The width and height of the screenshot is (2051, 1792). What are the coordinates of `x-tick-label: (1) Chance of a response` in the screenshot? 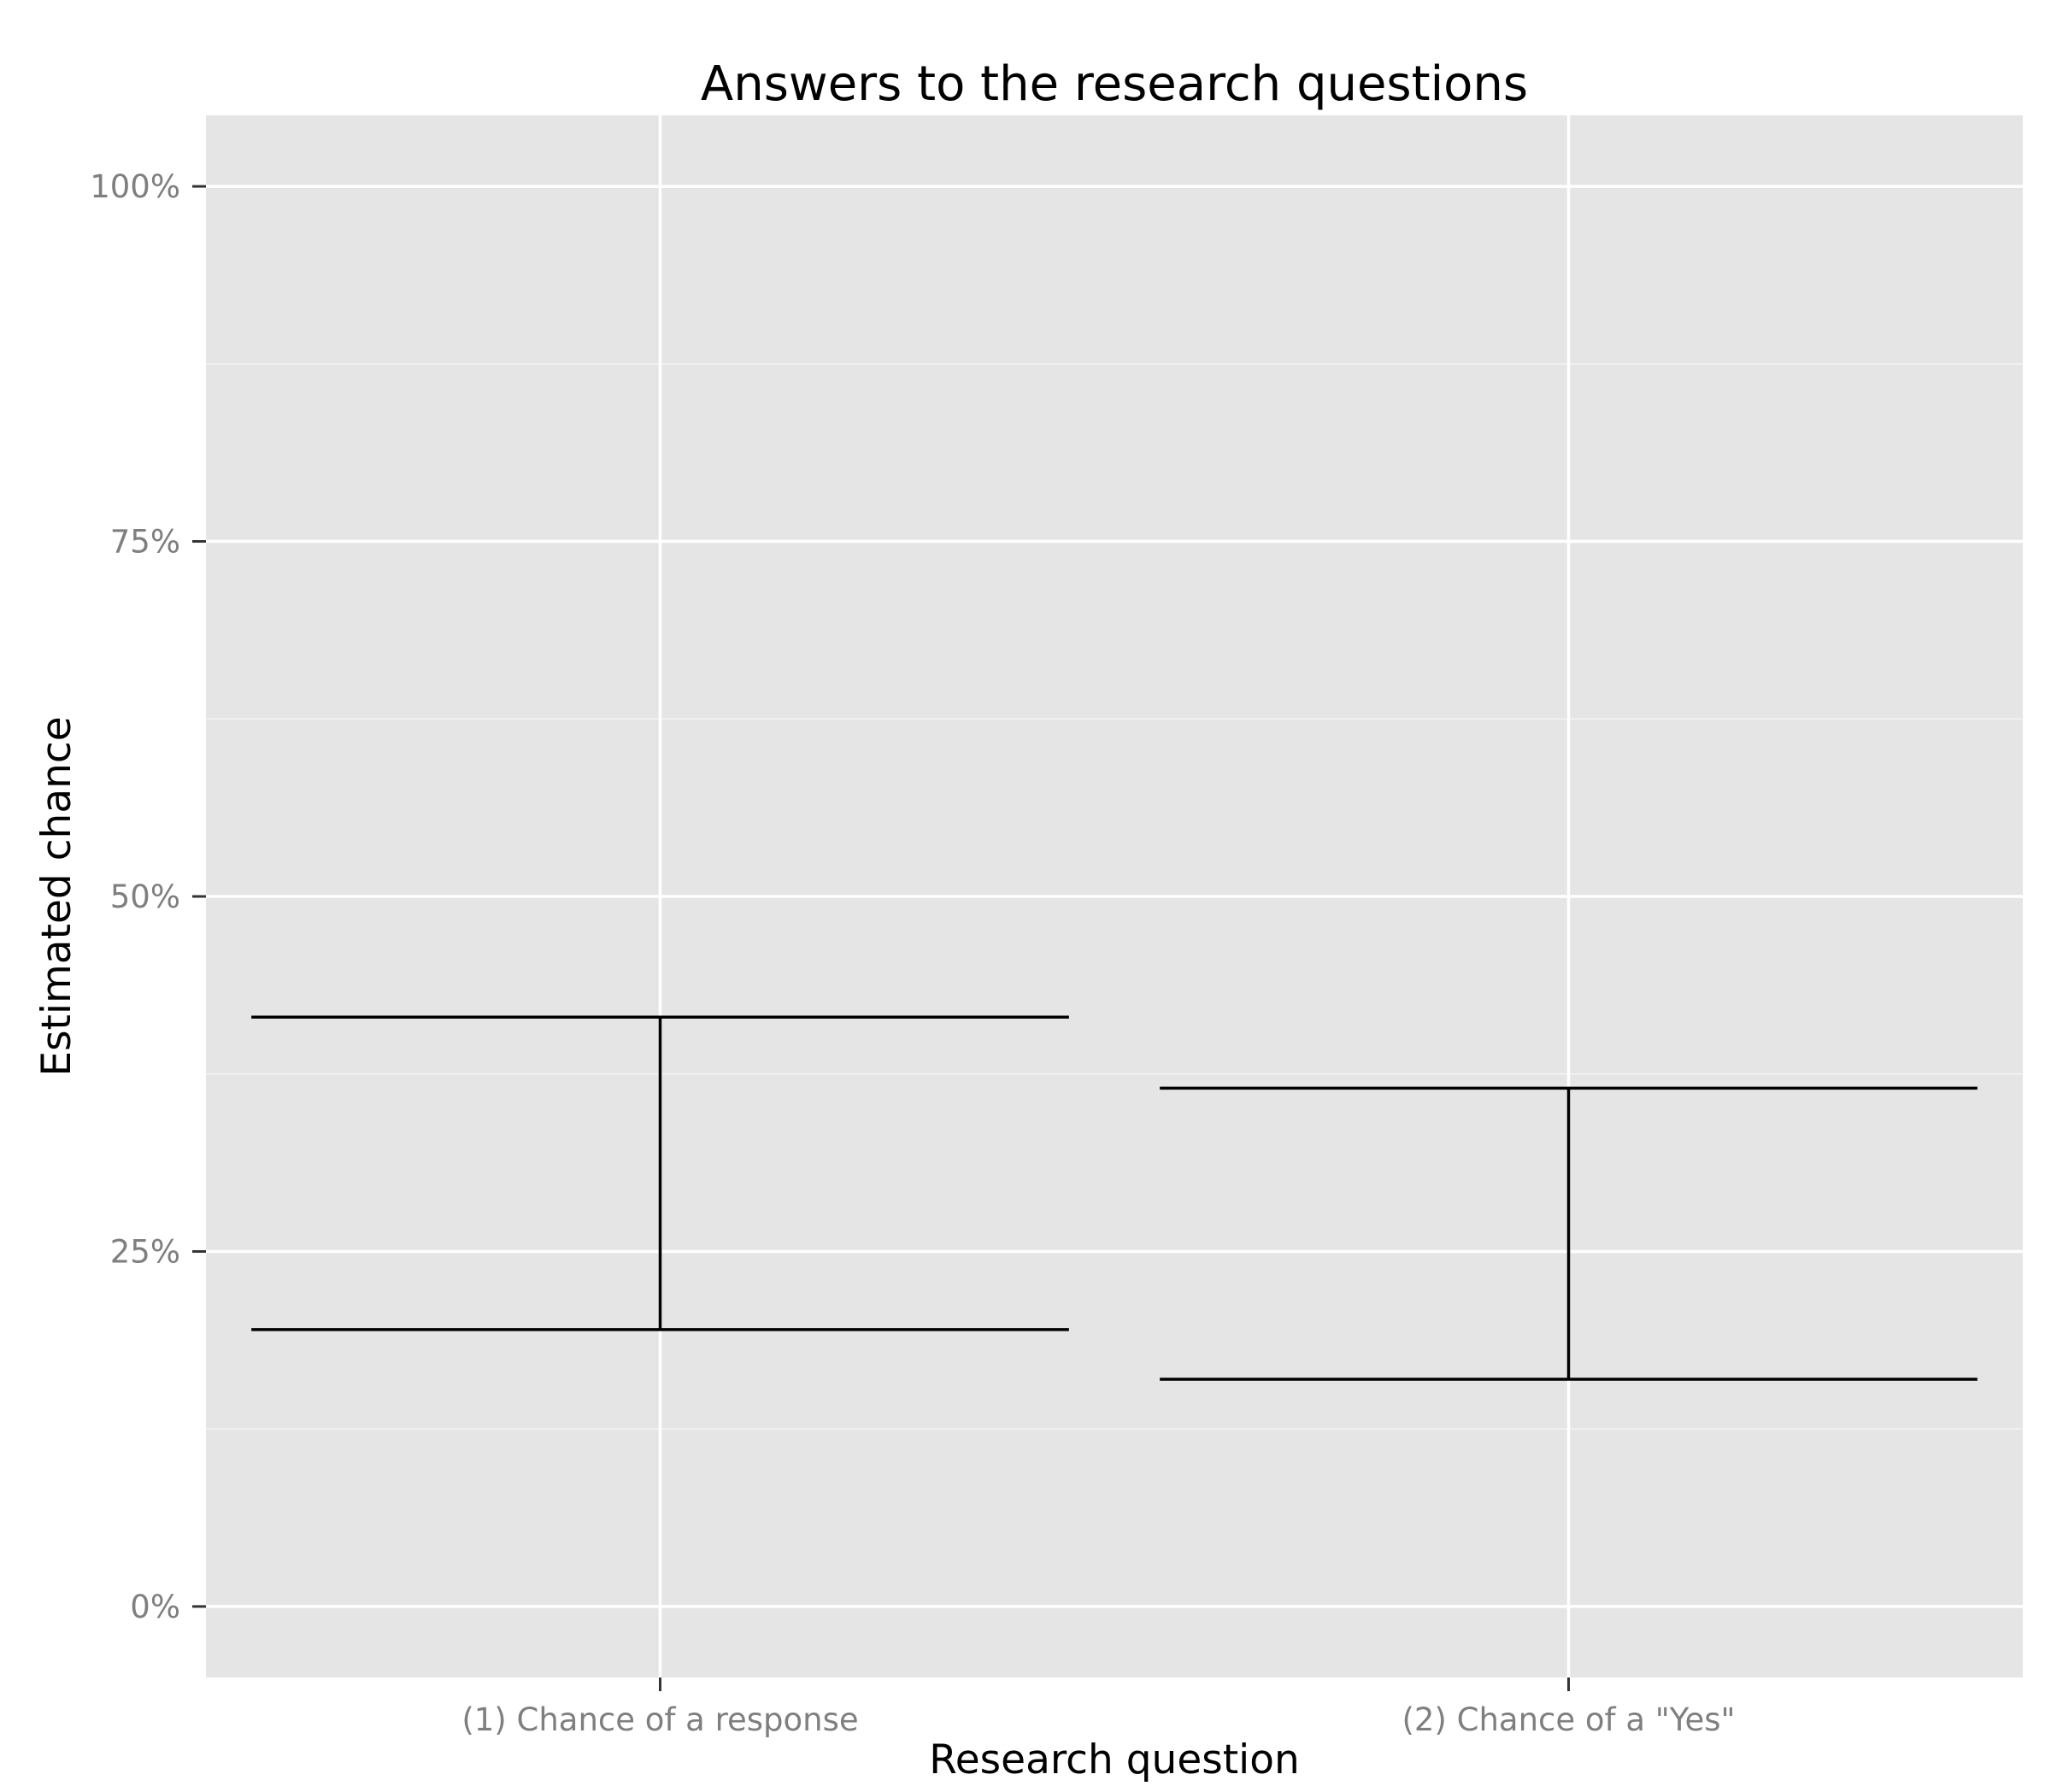 It's located at (659, 1719).